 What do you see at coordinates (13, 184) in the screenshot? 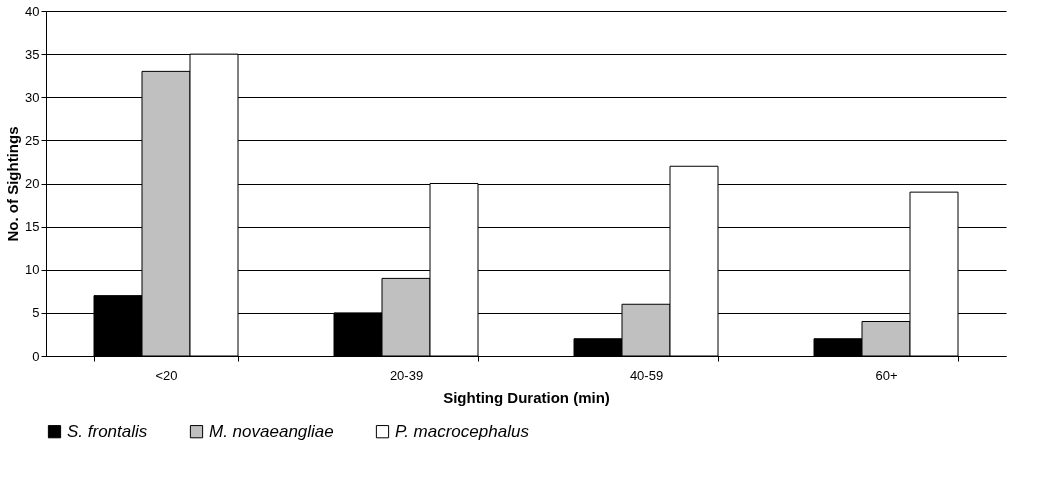
I see `y-axis-title: No. of Sightings` at bounding box center [13, 184].